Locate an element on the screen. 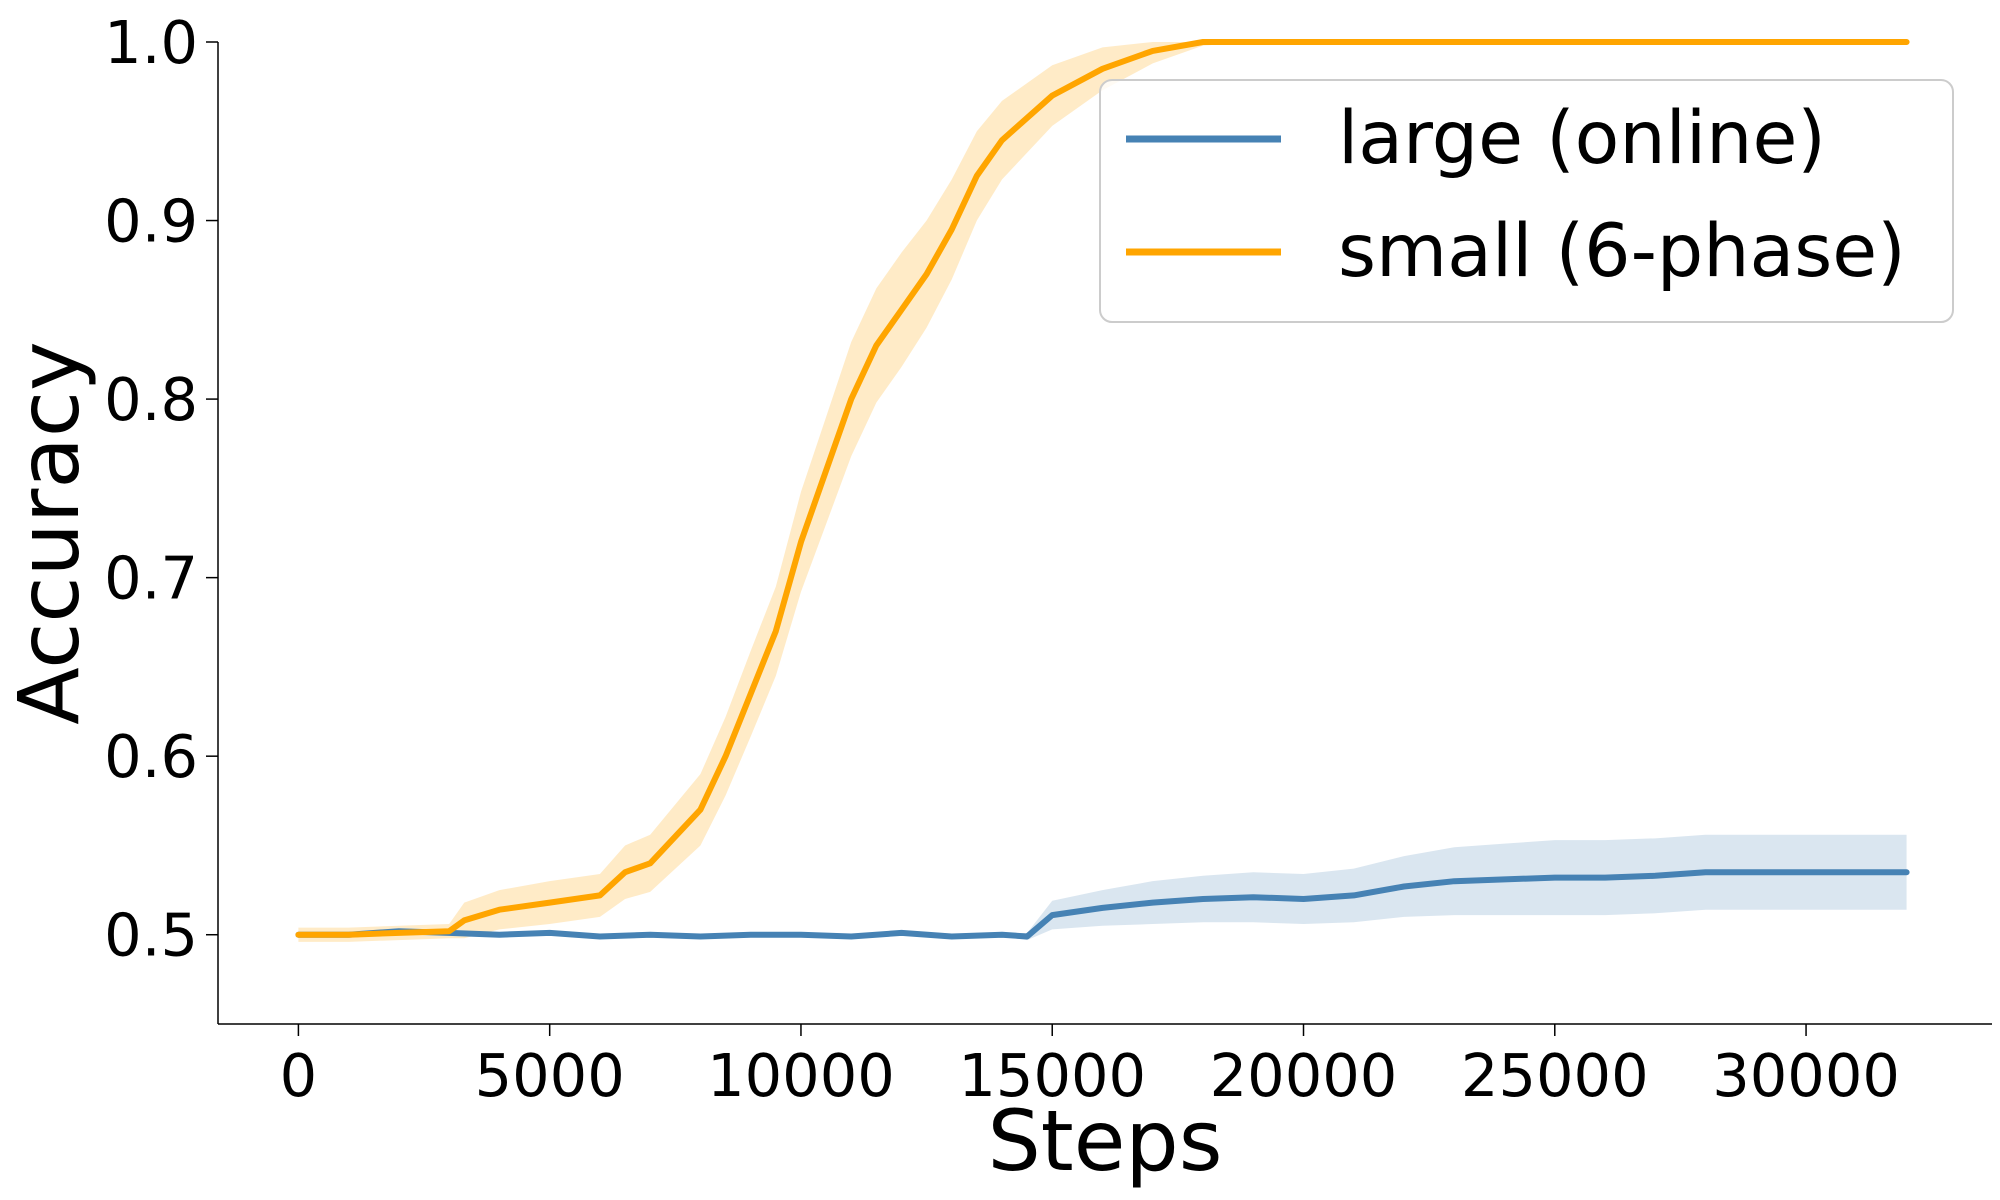  x-axis-label: Steps is located at coordinates (1104, 1141).